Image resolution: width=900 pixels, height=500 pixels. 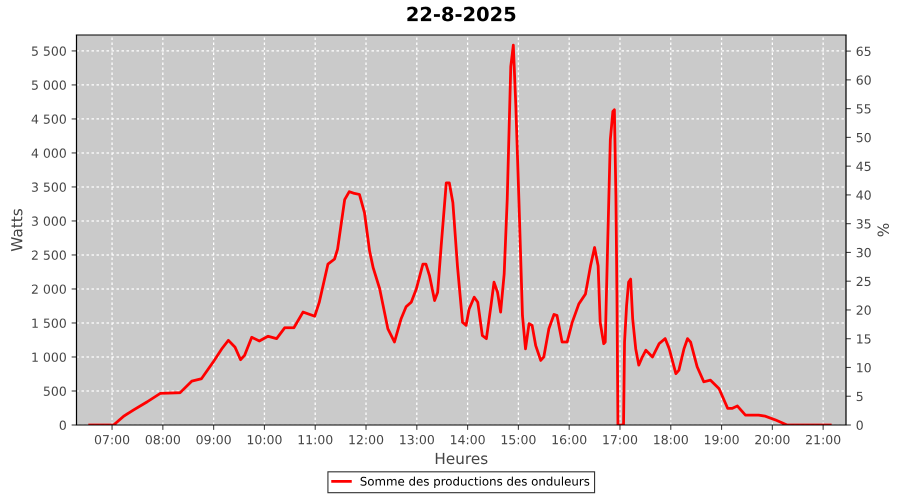 What do you see at coordinates (859, 397) in the screenshot?
I see `y2-tick-label: 5` at bounding box center [859, 397].